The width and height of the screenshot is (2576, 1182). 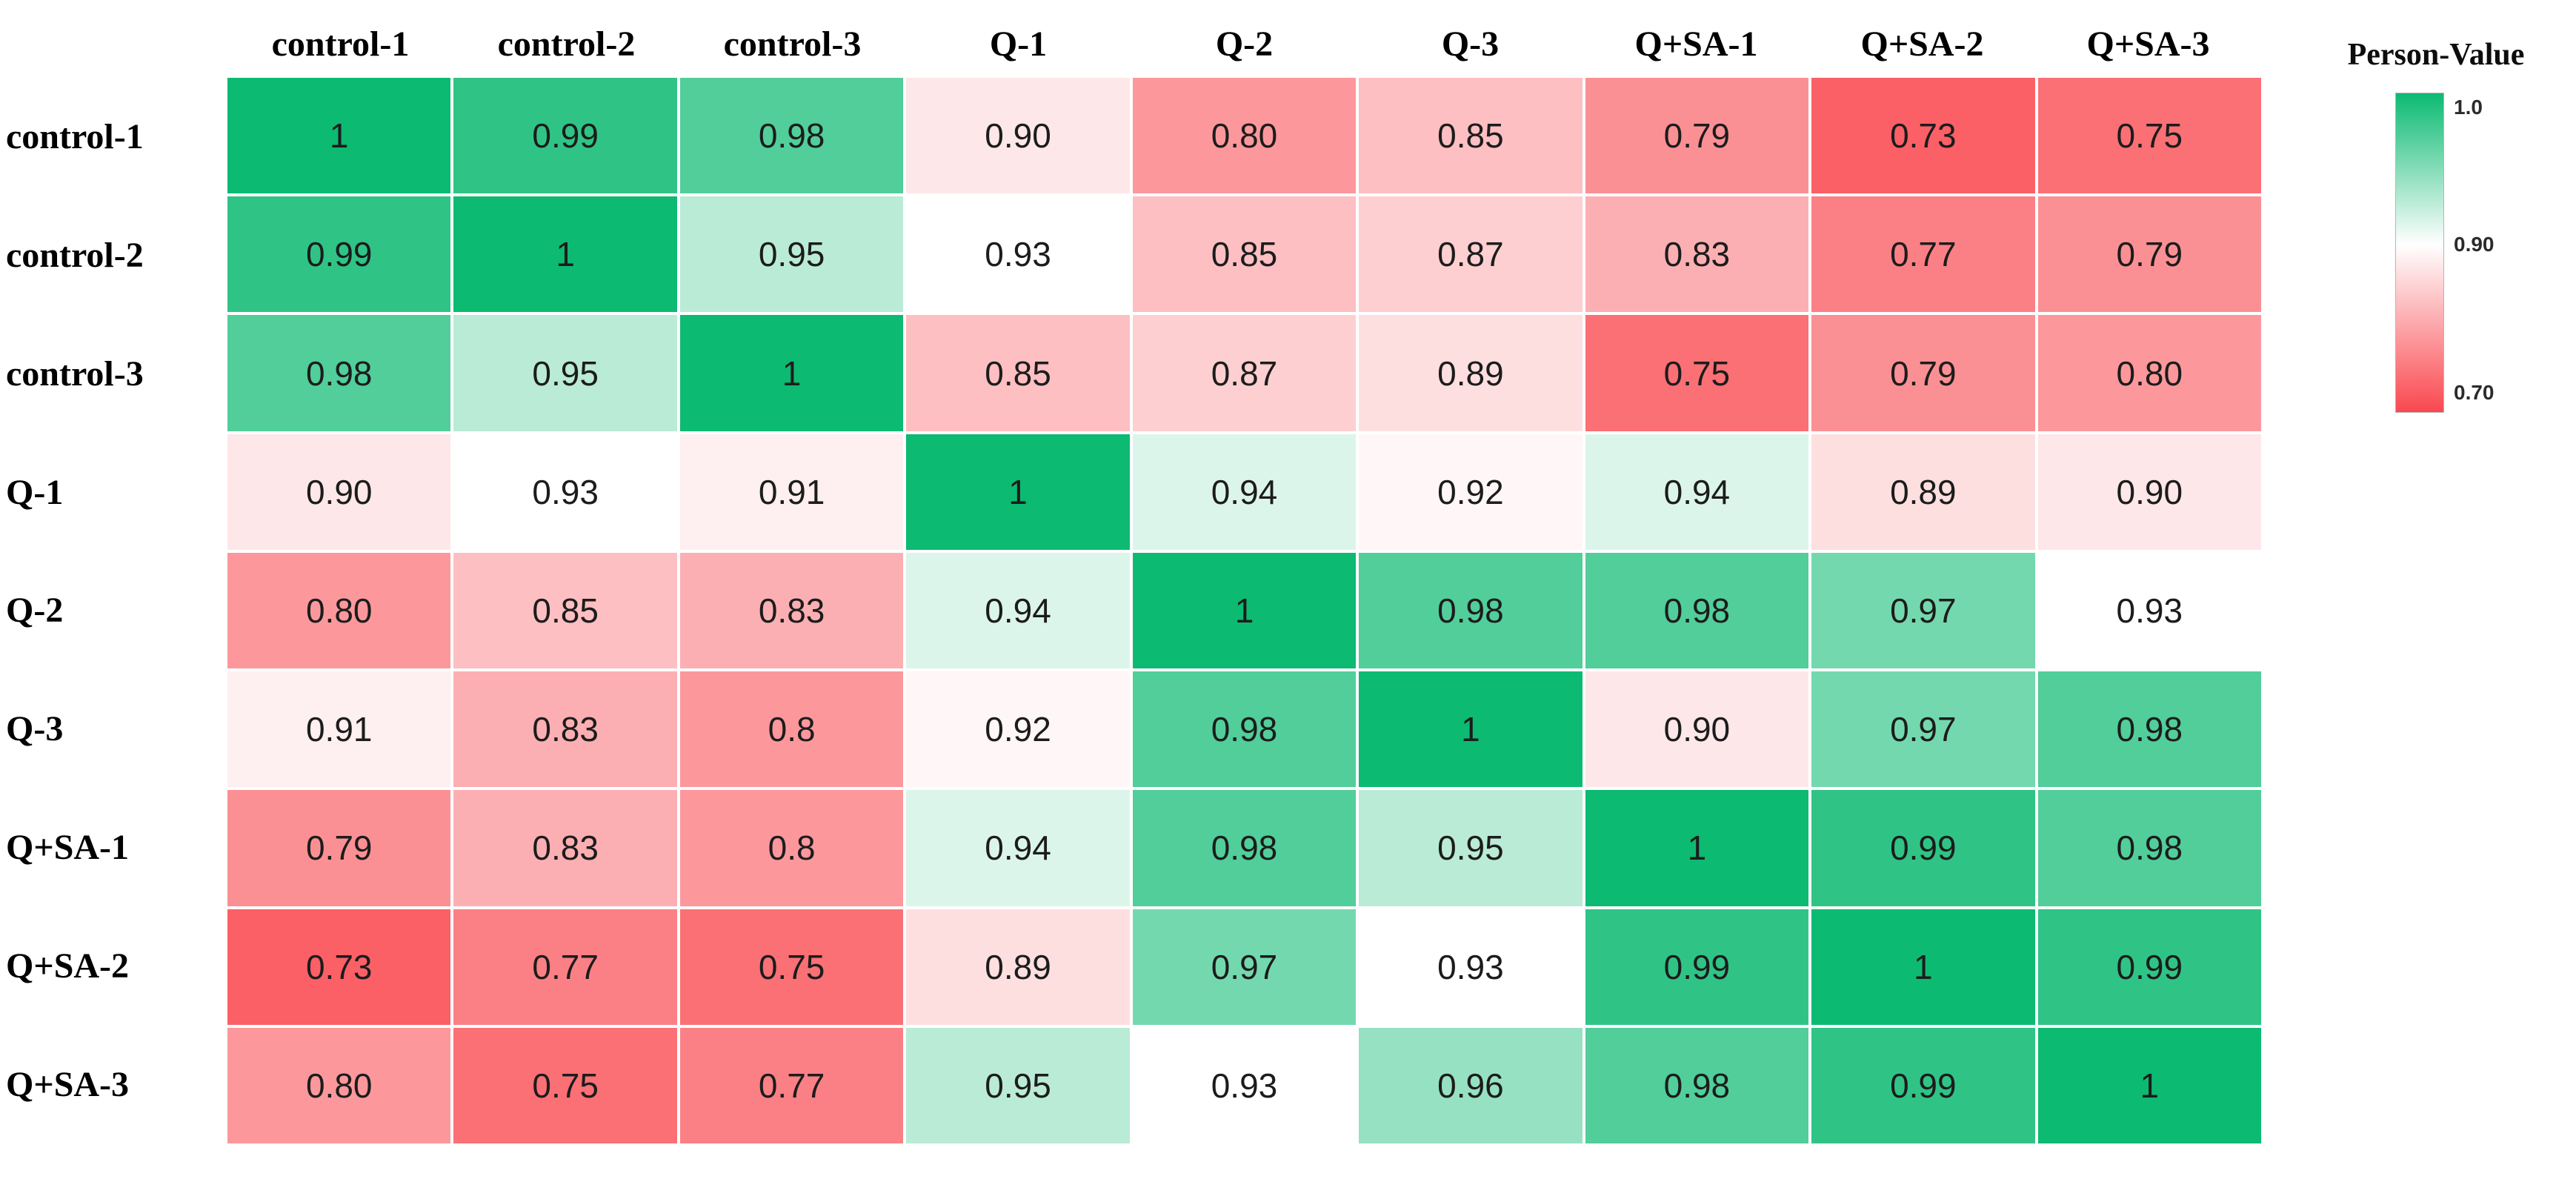 I want to click on col-header-control-1: control-1, so click(x=340, y=44).